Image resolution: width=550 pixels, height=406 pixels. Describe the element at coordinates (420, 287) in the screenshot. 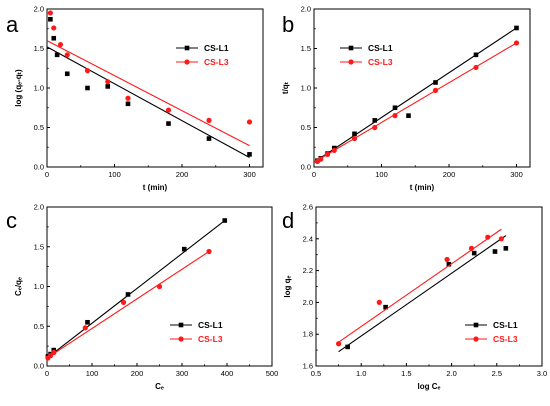

I see `series-cs-l3-d` at that location.